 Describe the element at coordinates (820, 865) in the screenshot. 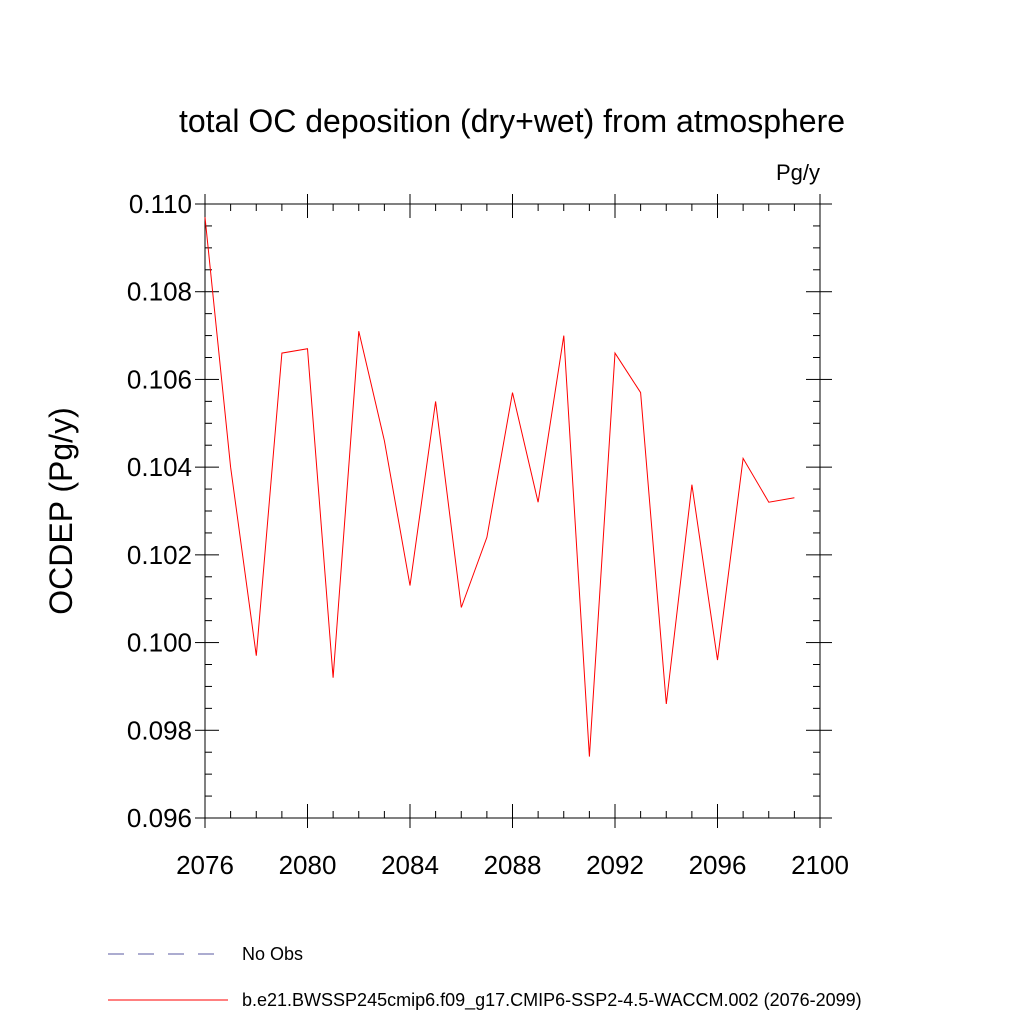

I see `x-tick-label: 2100` at that location.